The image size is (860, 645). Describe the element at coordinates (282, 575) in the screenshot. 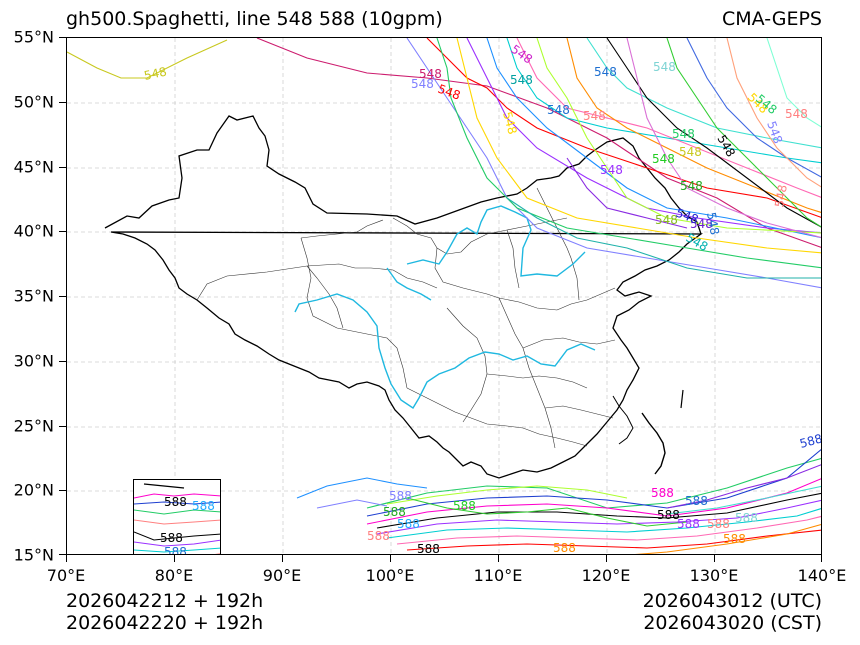

I see `lon-label: 90°E` at that location.